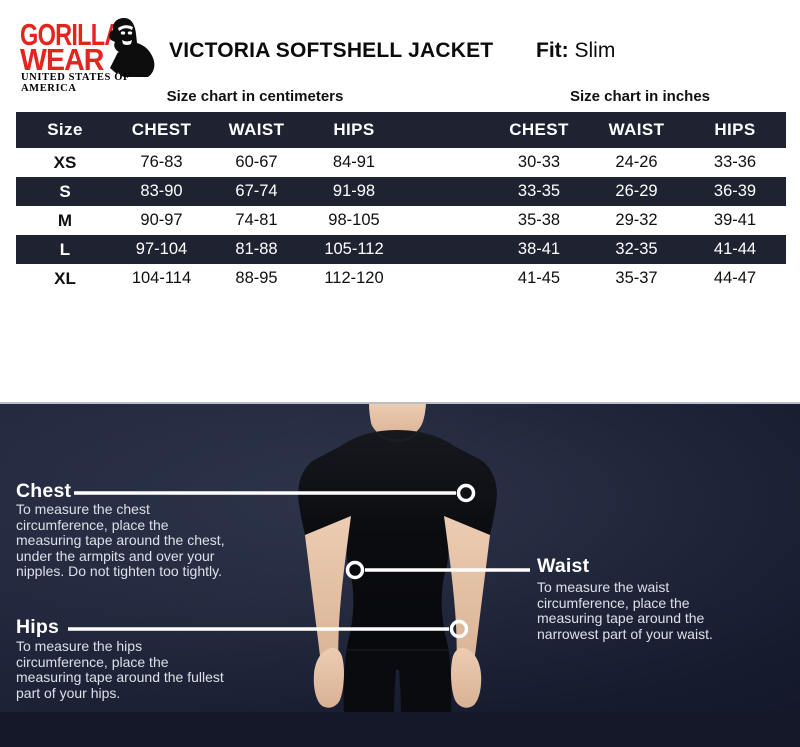 The width and height of the screenshot is (800, 747). What do you see at coordinates (256, 162) in the screenshot?
I see `value-cell: 60-67` at bounding box center [256, 162].